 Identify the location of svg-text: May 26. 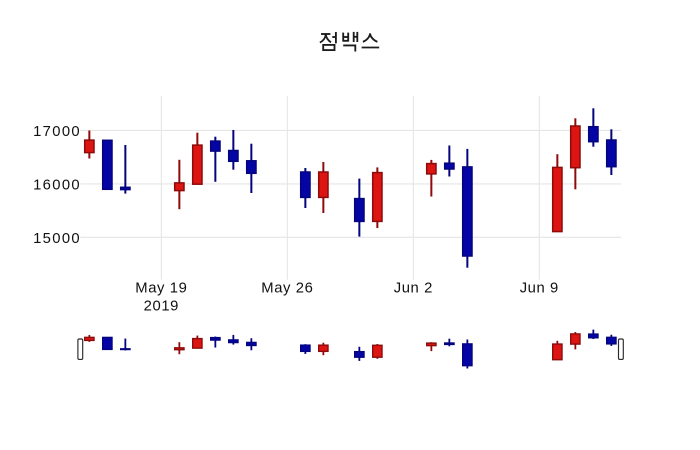
(287, 289).